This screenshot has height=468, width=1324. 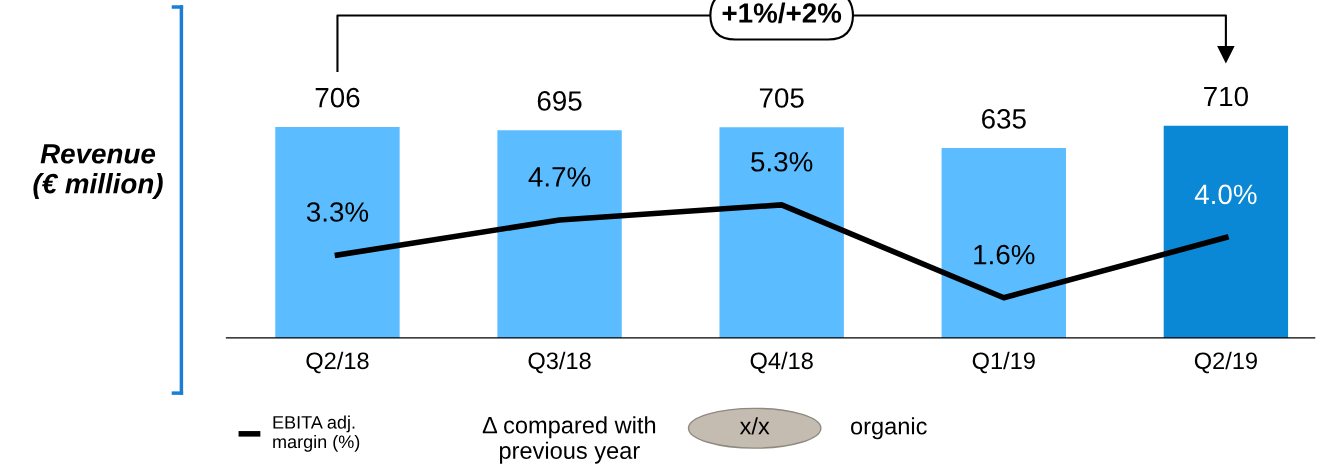 I want to click on data-label: 705, so click(x=781, y=98).